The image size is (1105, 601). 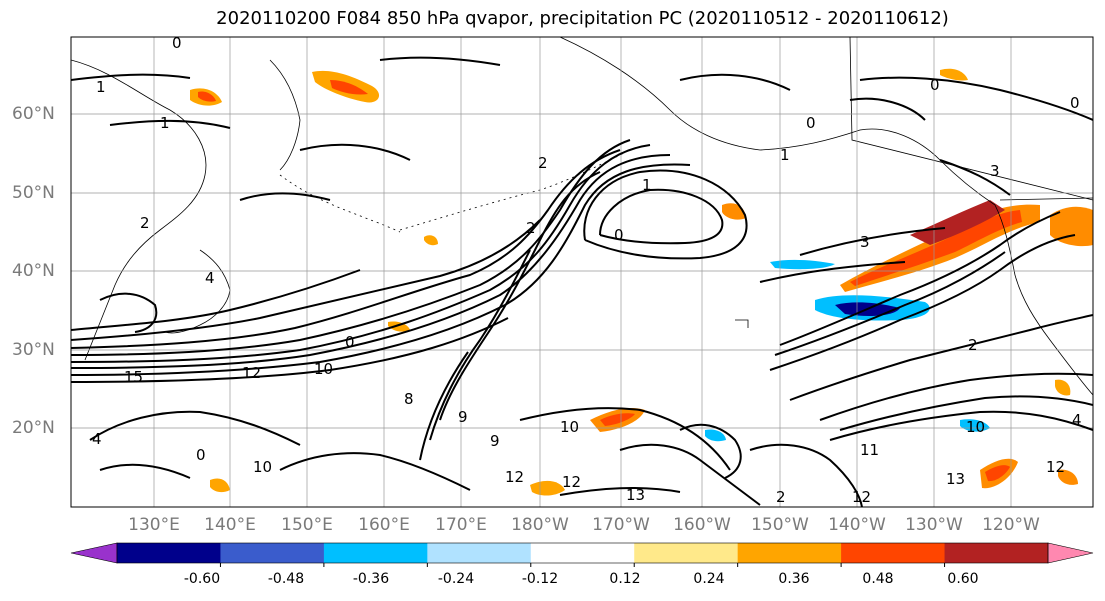 I want to click on colorbar-outline, so click(x=582, y=553).